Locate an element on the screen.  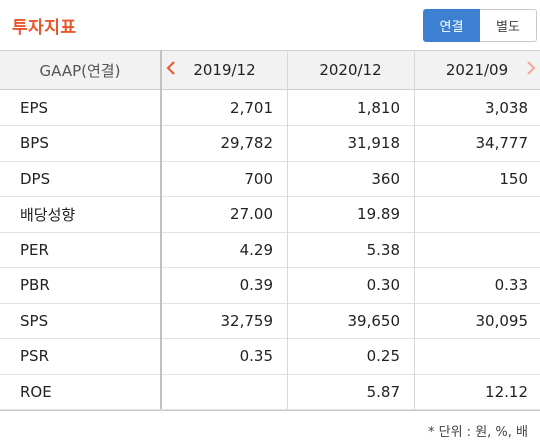
value-cell: 34,777 is located at coordinates (502, 143).